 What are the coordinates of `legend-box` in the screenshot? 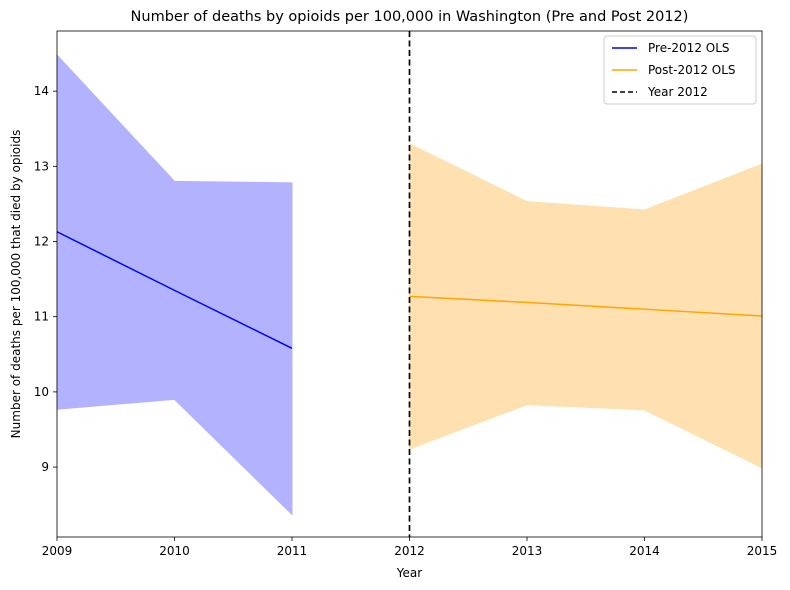 It's located at (680, 70).